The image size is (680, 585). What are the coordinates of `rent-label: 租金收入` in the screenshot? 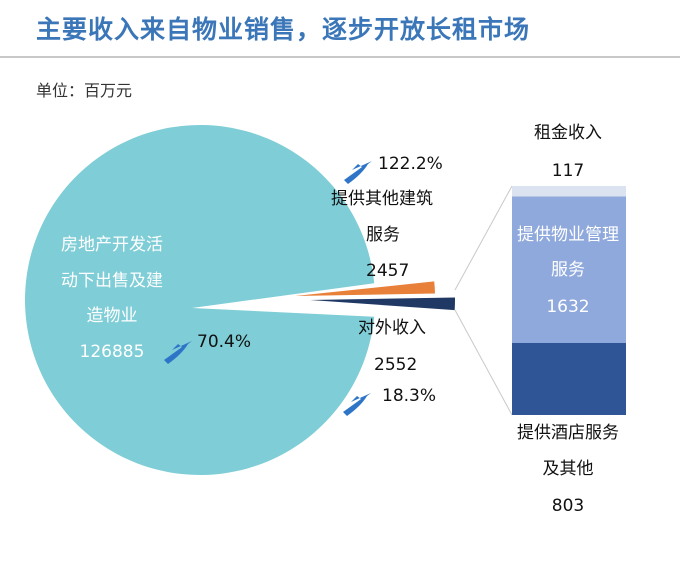 It's located at (568, 133).